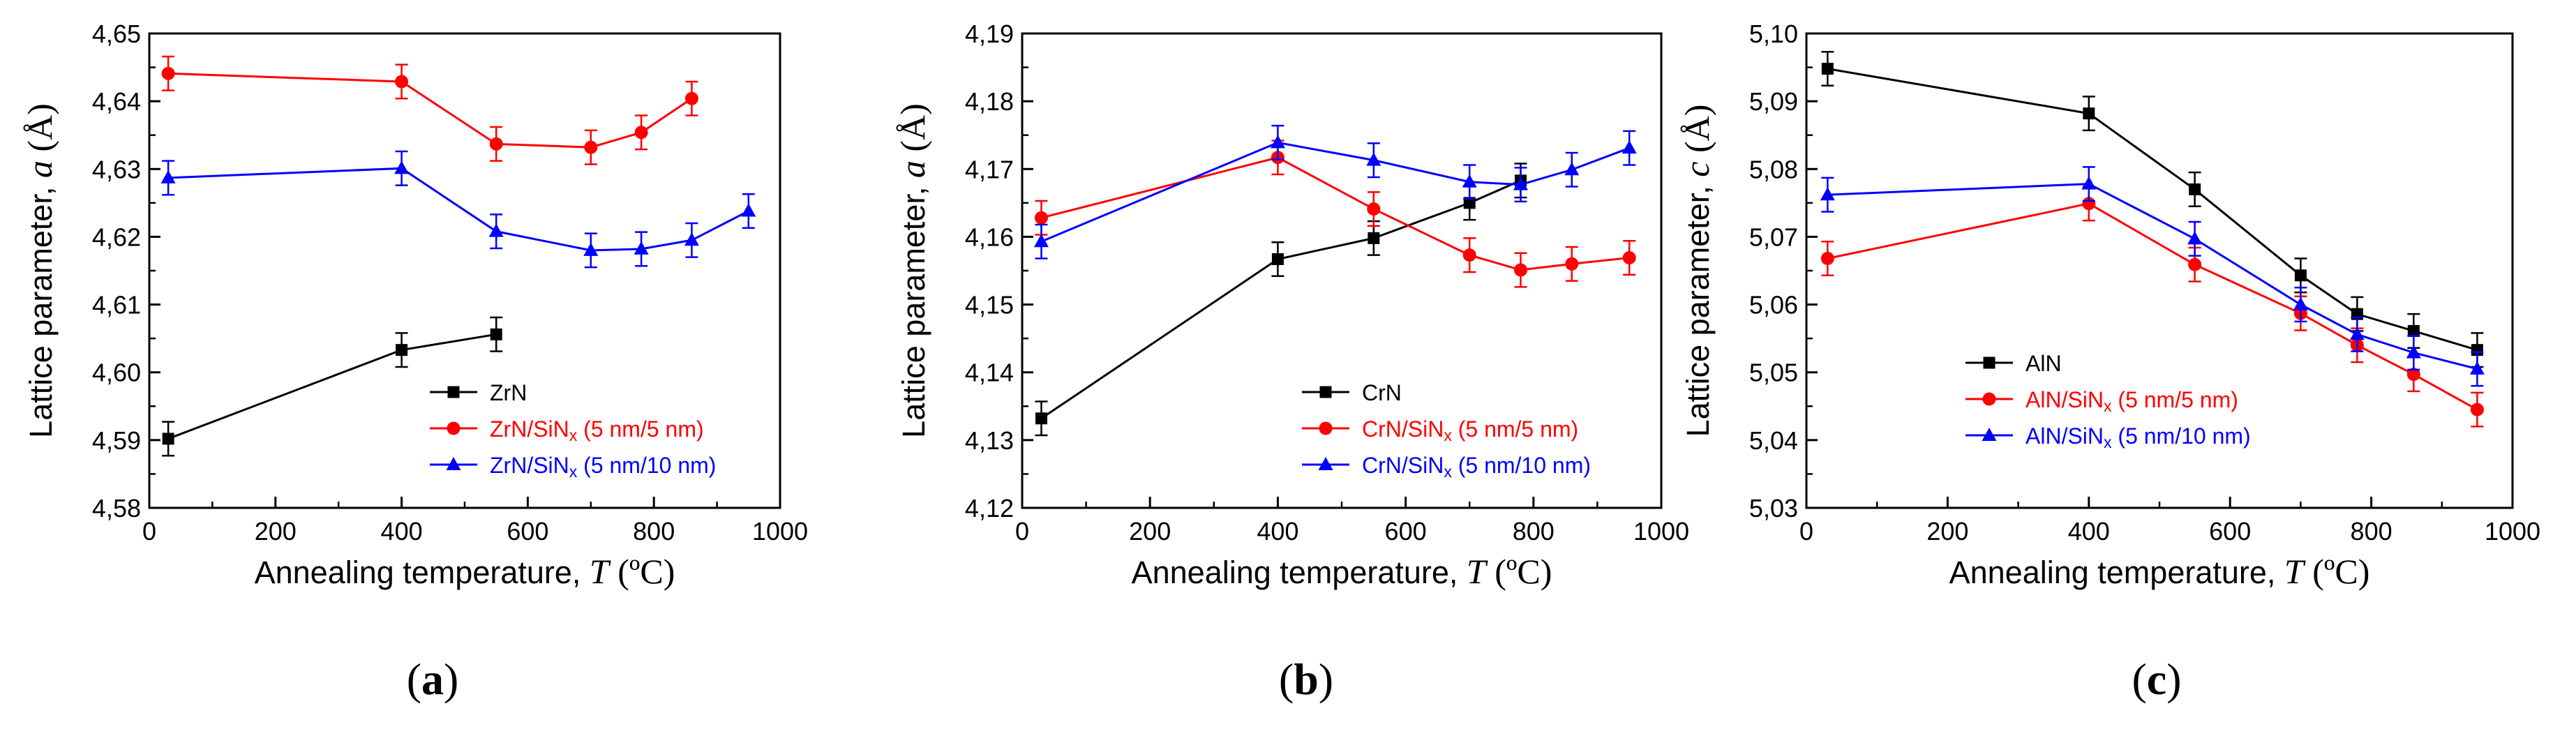 This screenshot has height=729, width=2576. Describe the element at coordinates (116, 169) in the screenshot. I see `y-tick-label: 4,63` at that location.